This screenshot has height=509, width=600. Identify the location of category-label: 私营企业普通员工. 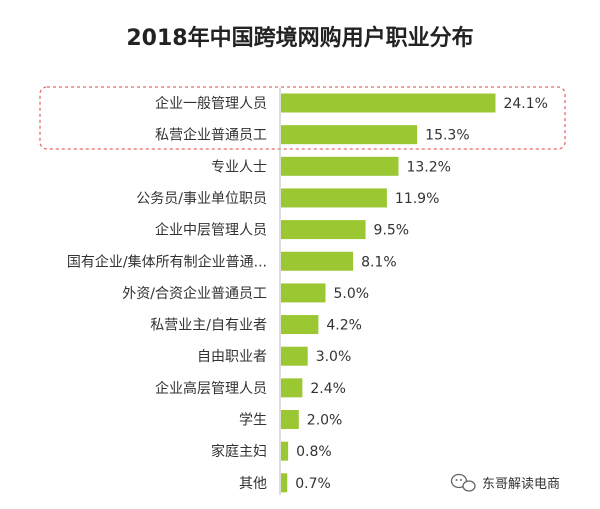
(211, 135).